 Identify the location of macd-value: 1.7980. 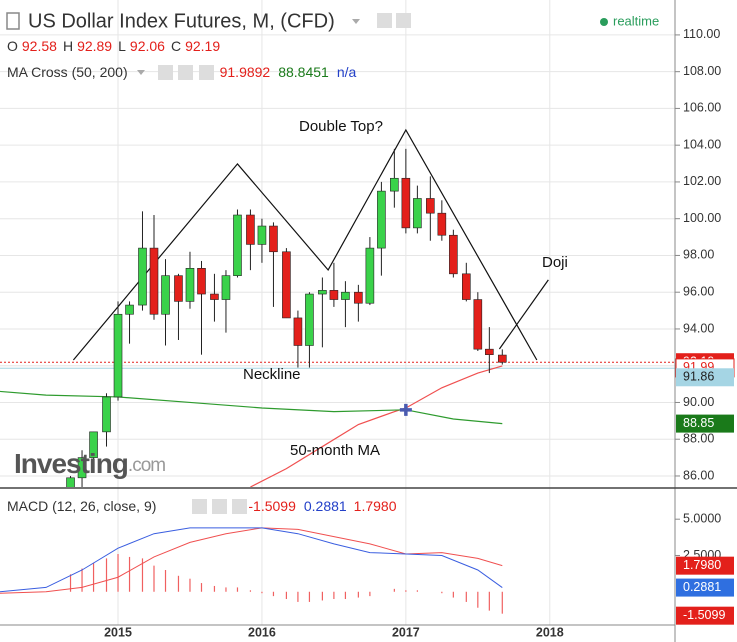
(375, 506).